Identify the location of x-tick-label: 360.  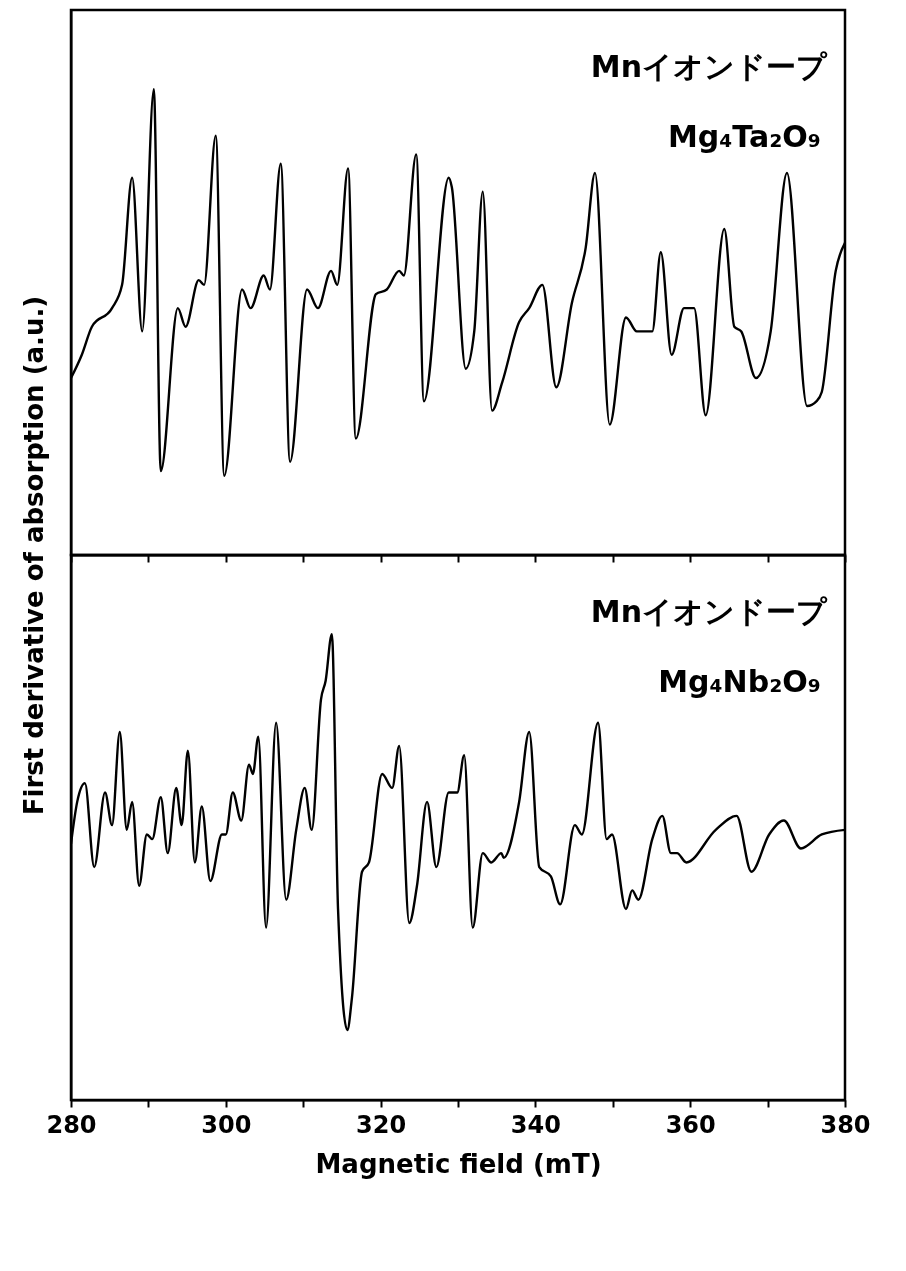
(690, 1124).